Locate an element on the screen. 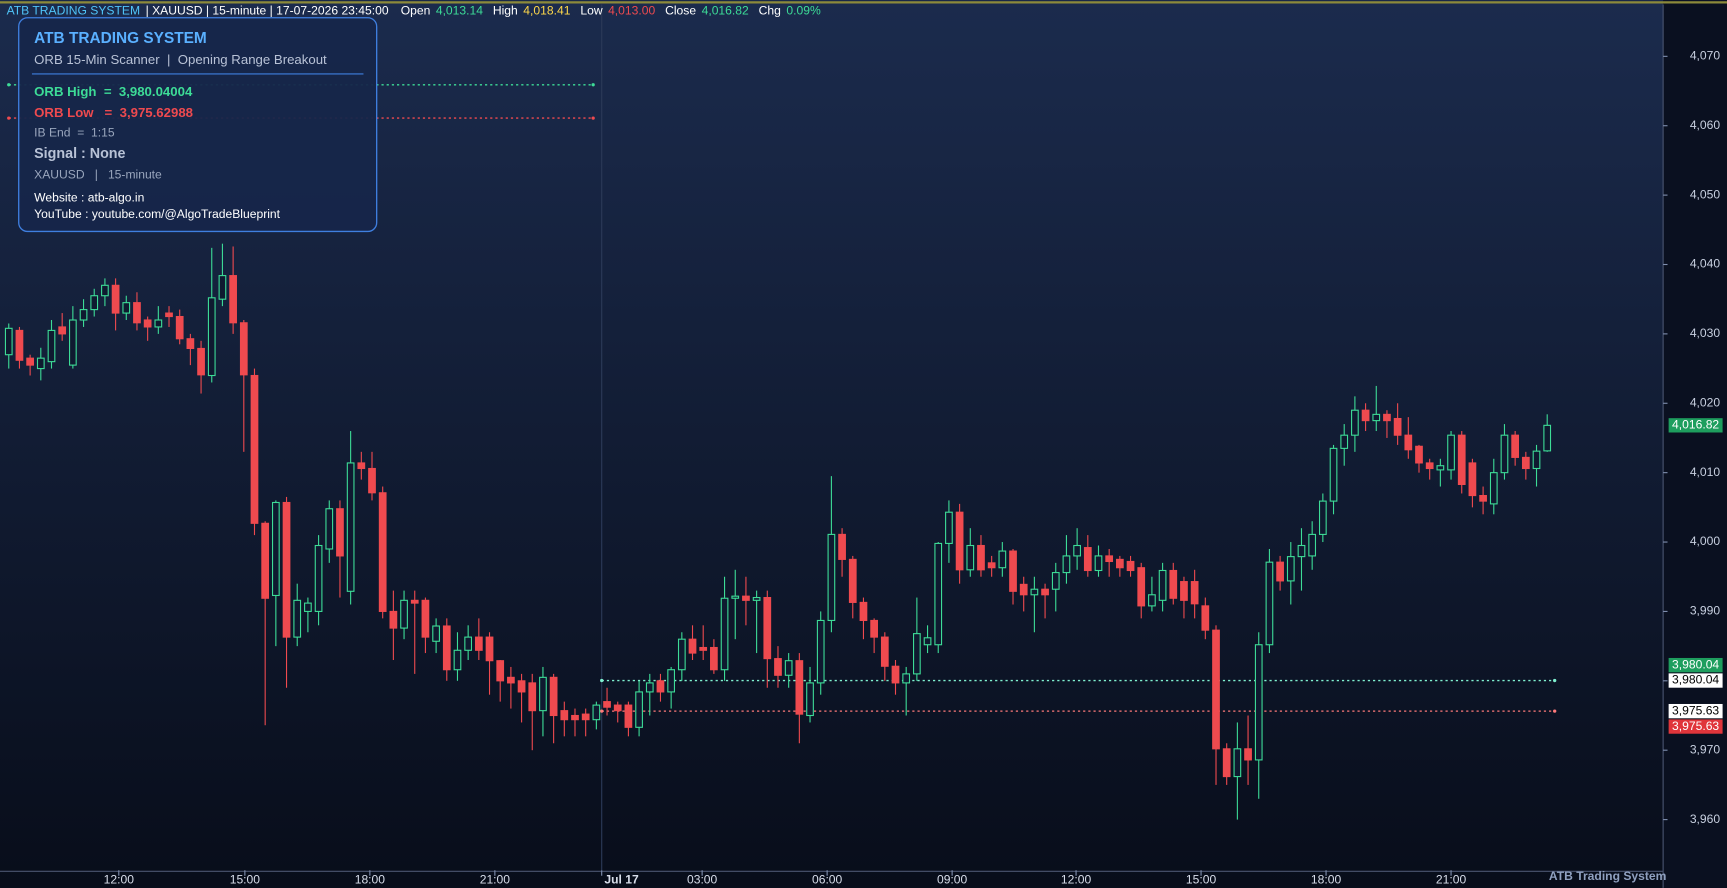 The height and width of the screenshot is (888, 1727). y-tick-label: 4,000 is located at coordinates (1705, 541).